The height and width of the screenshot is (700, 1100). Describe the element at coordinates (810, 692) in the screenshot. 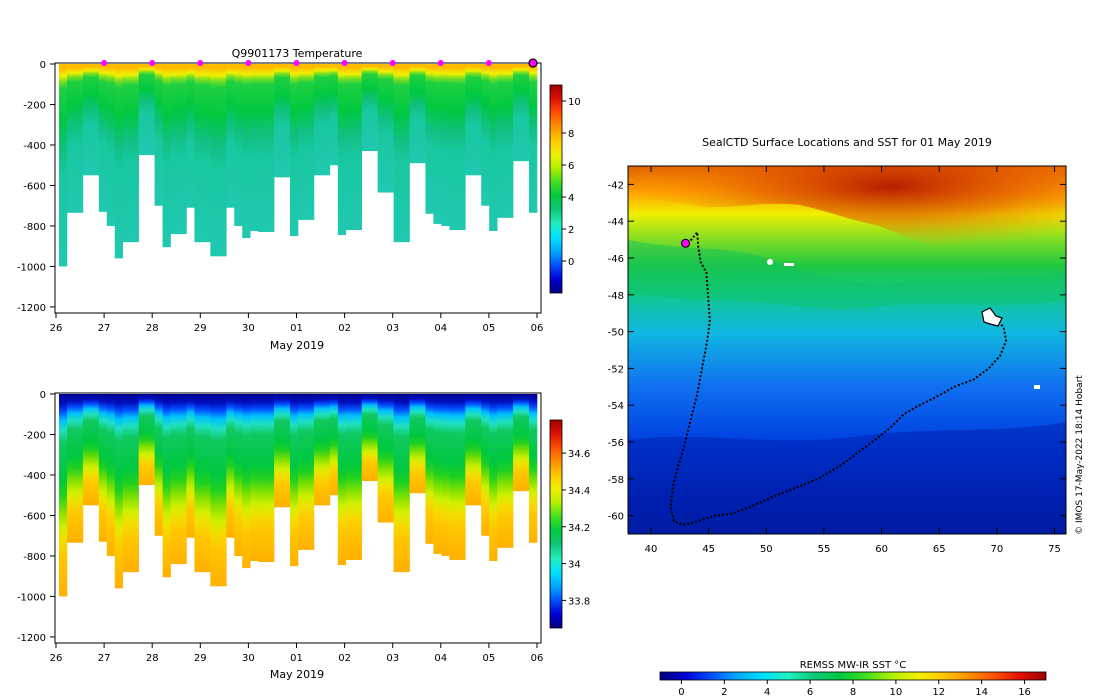

I see `map-colorbar-tick-label: 6` at that location.